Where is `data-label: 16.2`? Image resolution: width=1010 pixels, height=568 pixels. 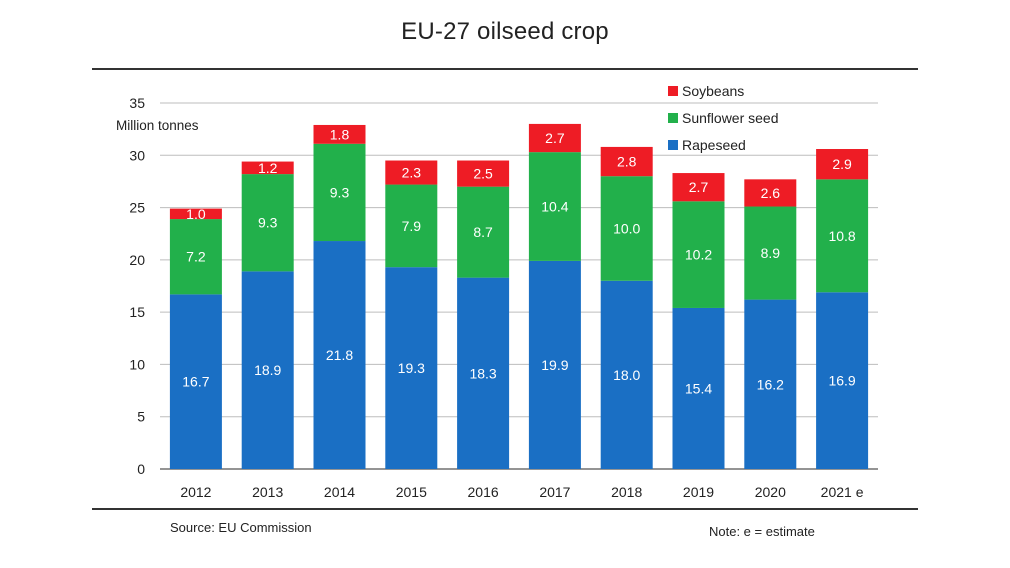 data-label: 16.2 is located at coordinates (770, 384).